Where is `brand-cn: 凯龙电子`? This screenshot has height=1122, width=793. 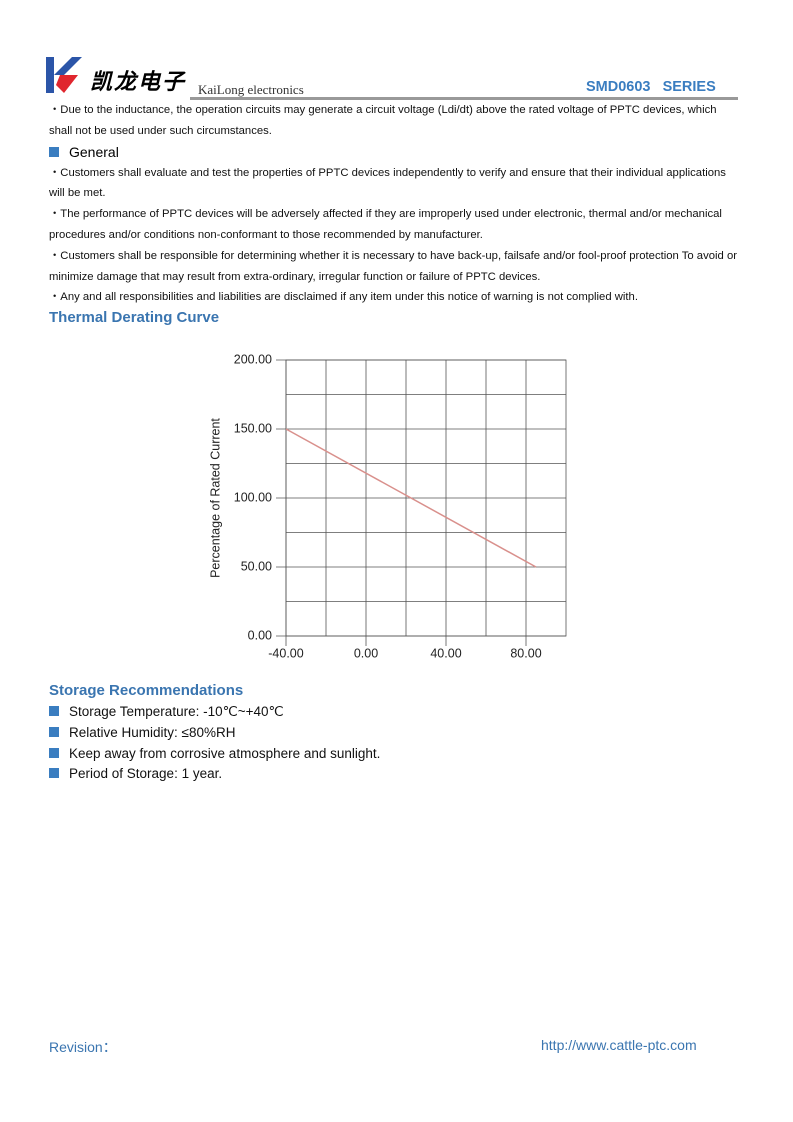 brand-cn: 凯龙电子 is located at coordinates (138, 82).